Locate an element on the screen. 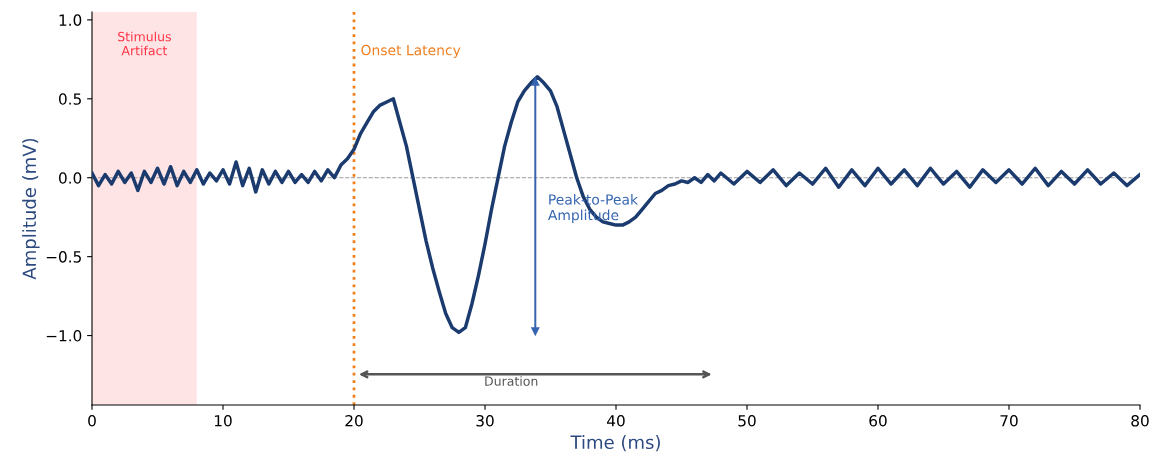 The image size is (1153, 459). y-tick-label: 0.0 is located at coordinates (70, 178).